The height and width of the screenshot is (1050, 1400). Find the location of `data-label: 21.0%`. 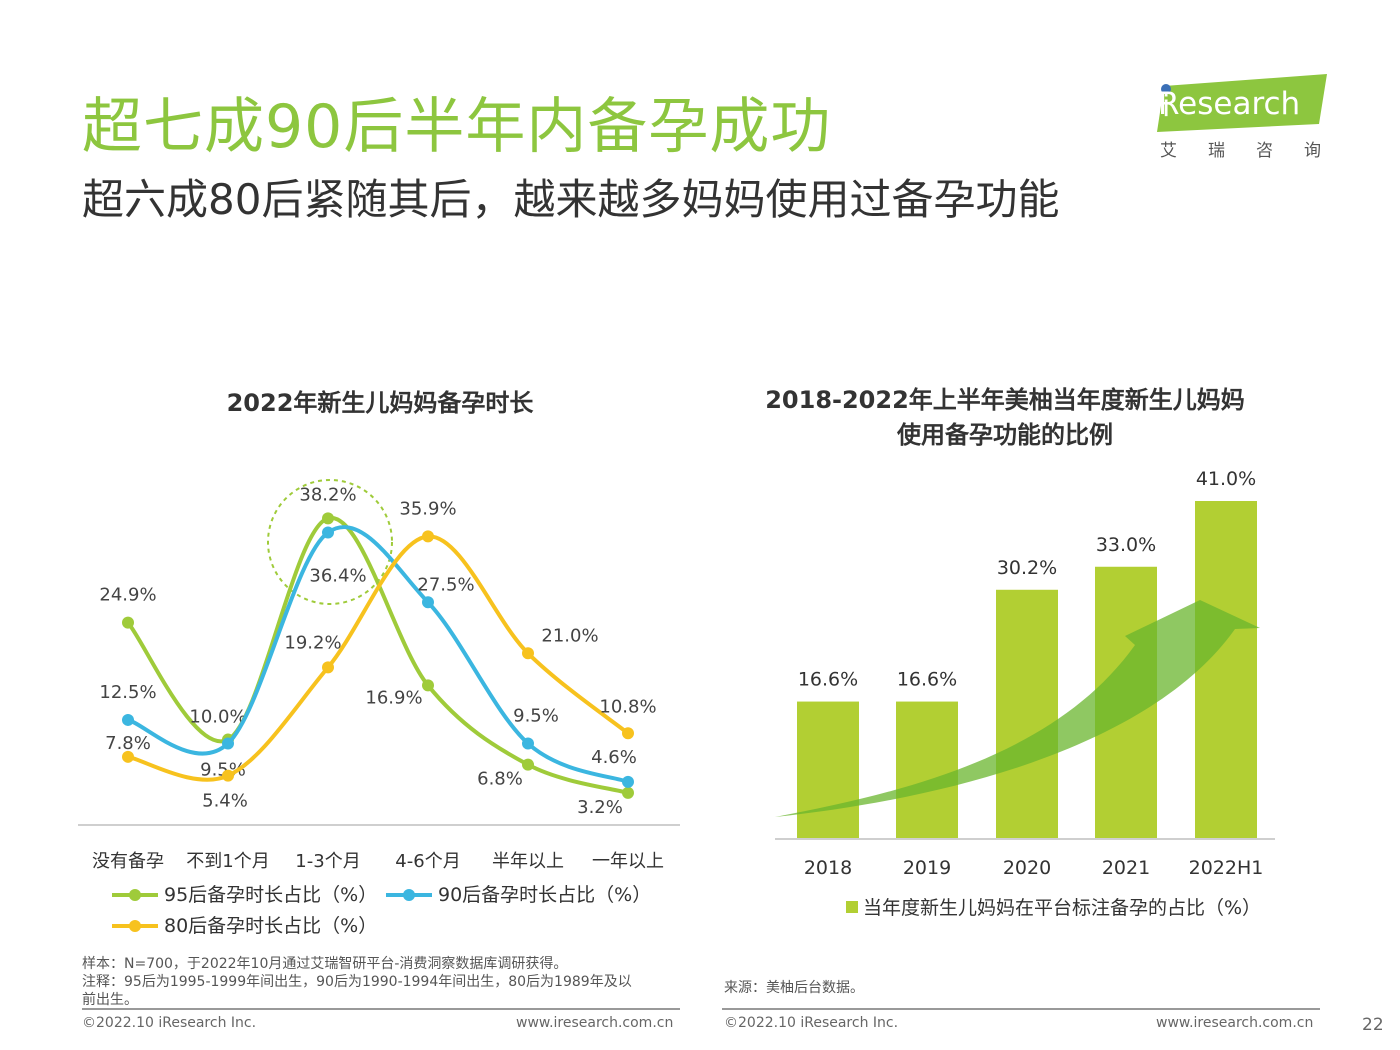

data-label: 21.0% is located at coordinates (569, 635).